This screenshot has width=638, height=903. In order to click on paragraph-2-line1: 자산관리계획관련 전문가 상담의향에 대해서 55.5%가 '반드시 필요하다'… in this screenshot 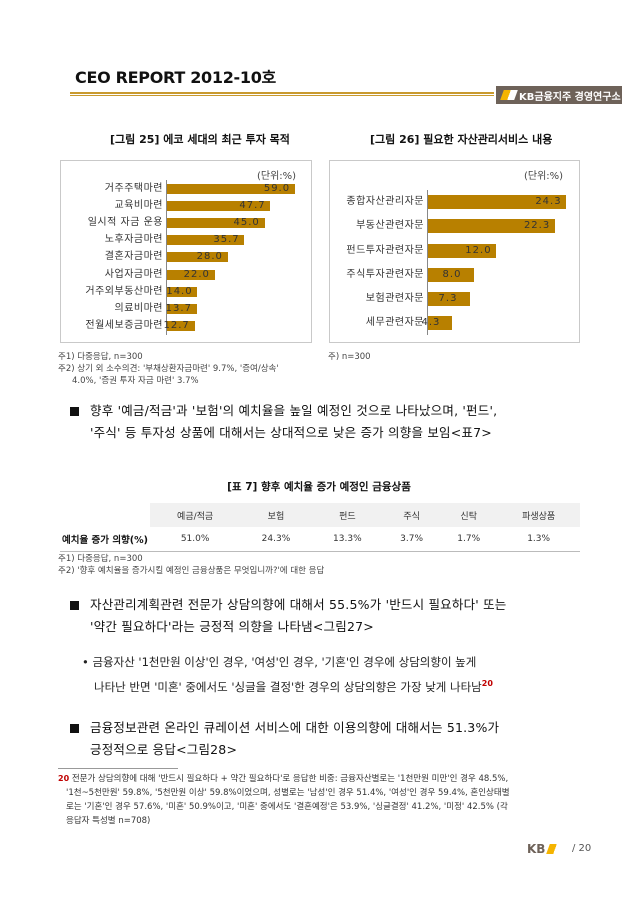, I will do `click(298, 604)`.